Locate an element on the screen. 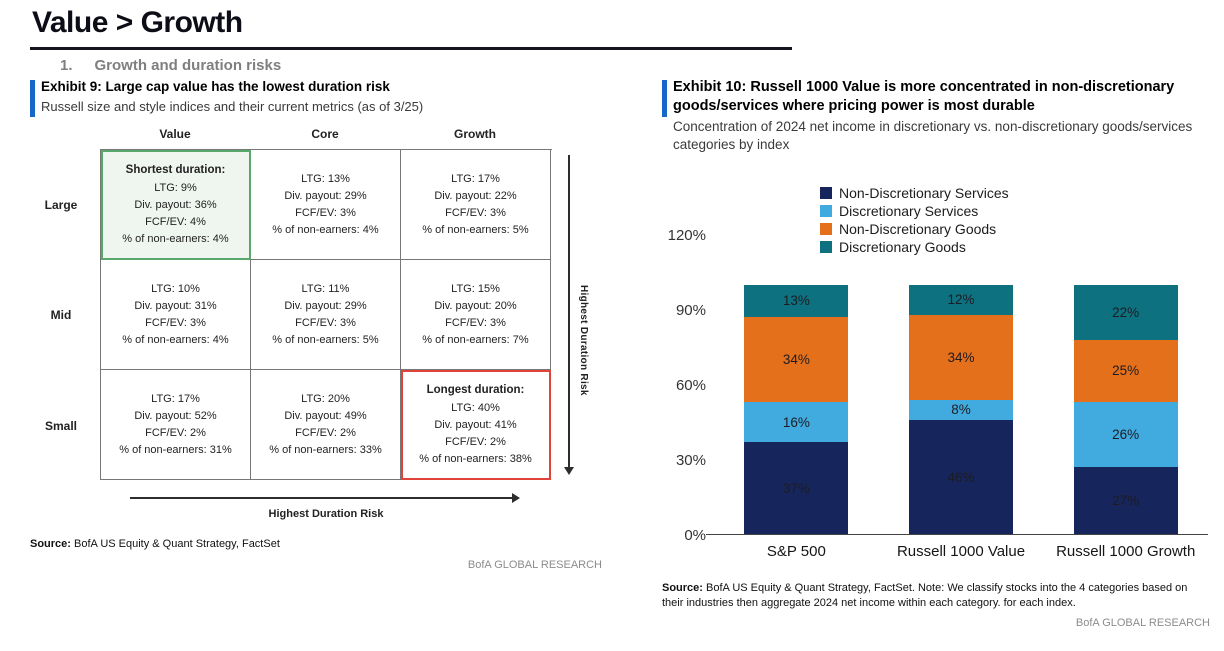 The width and height of the screenshot is (1224, 651). bar-segment-non-discretionary-services: 27% is located at coordinates (1125, 501).